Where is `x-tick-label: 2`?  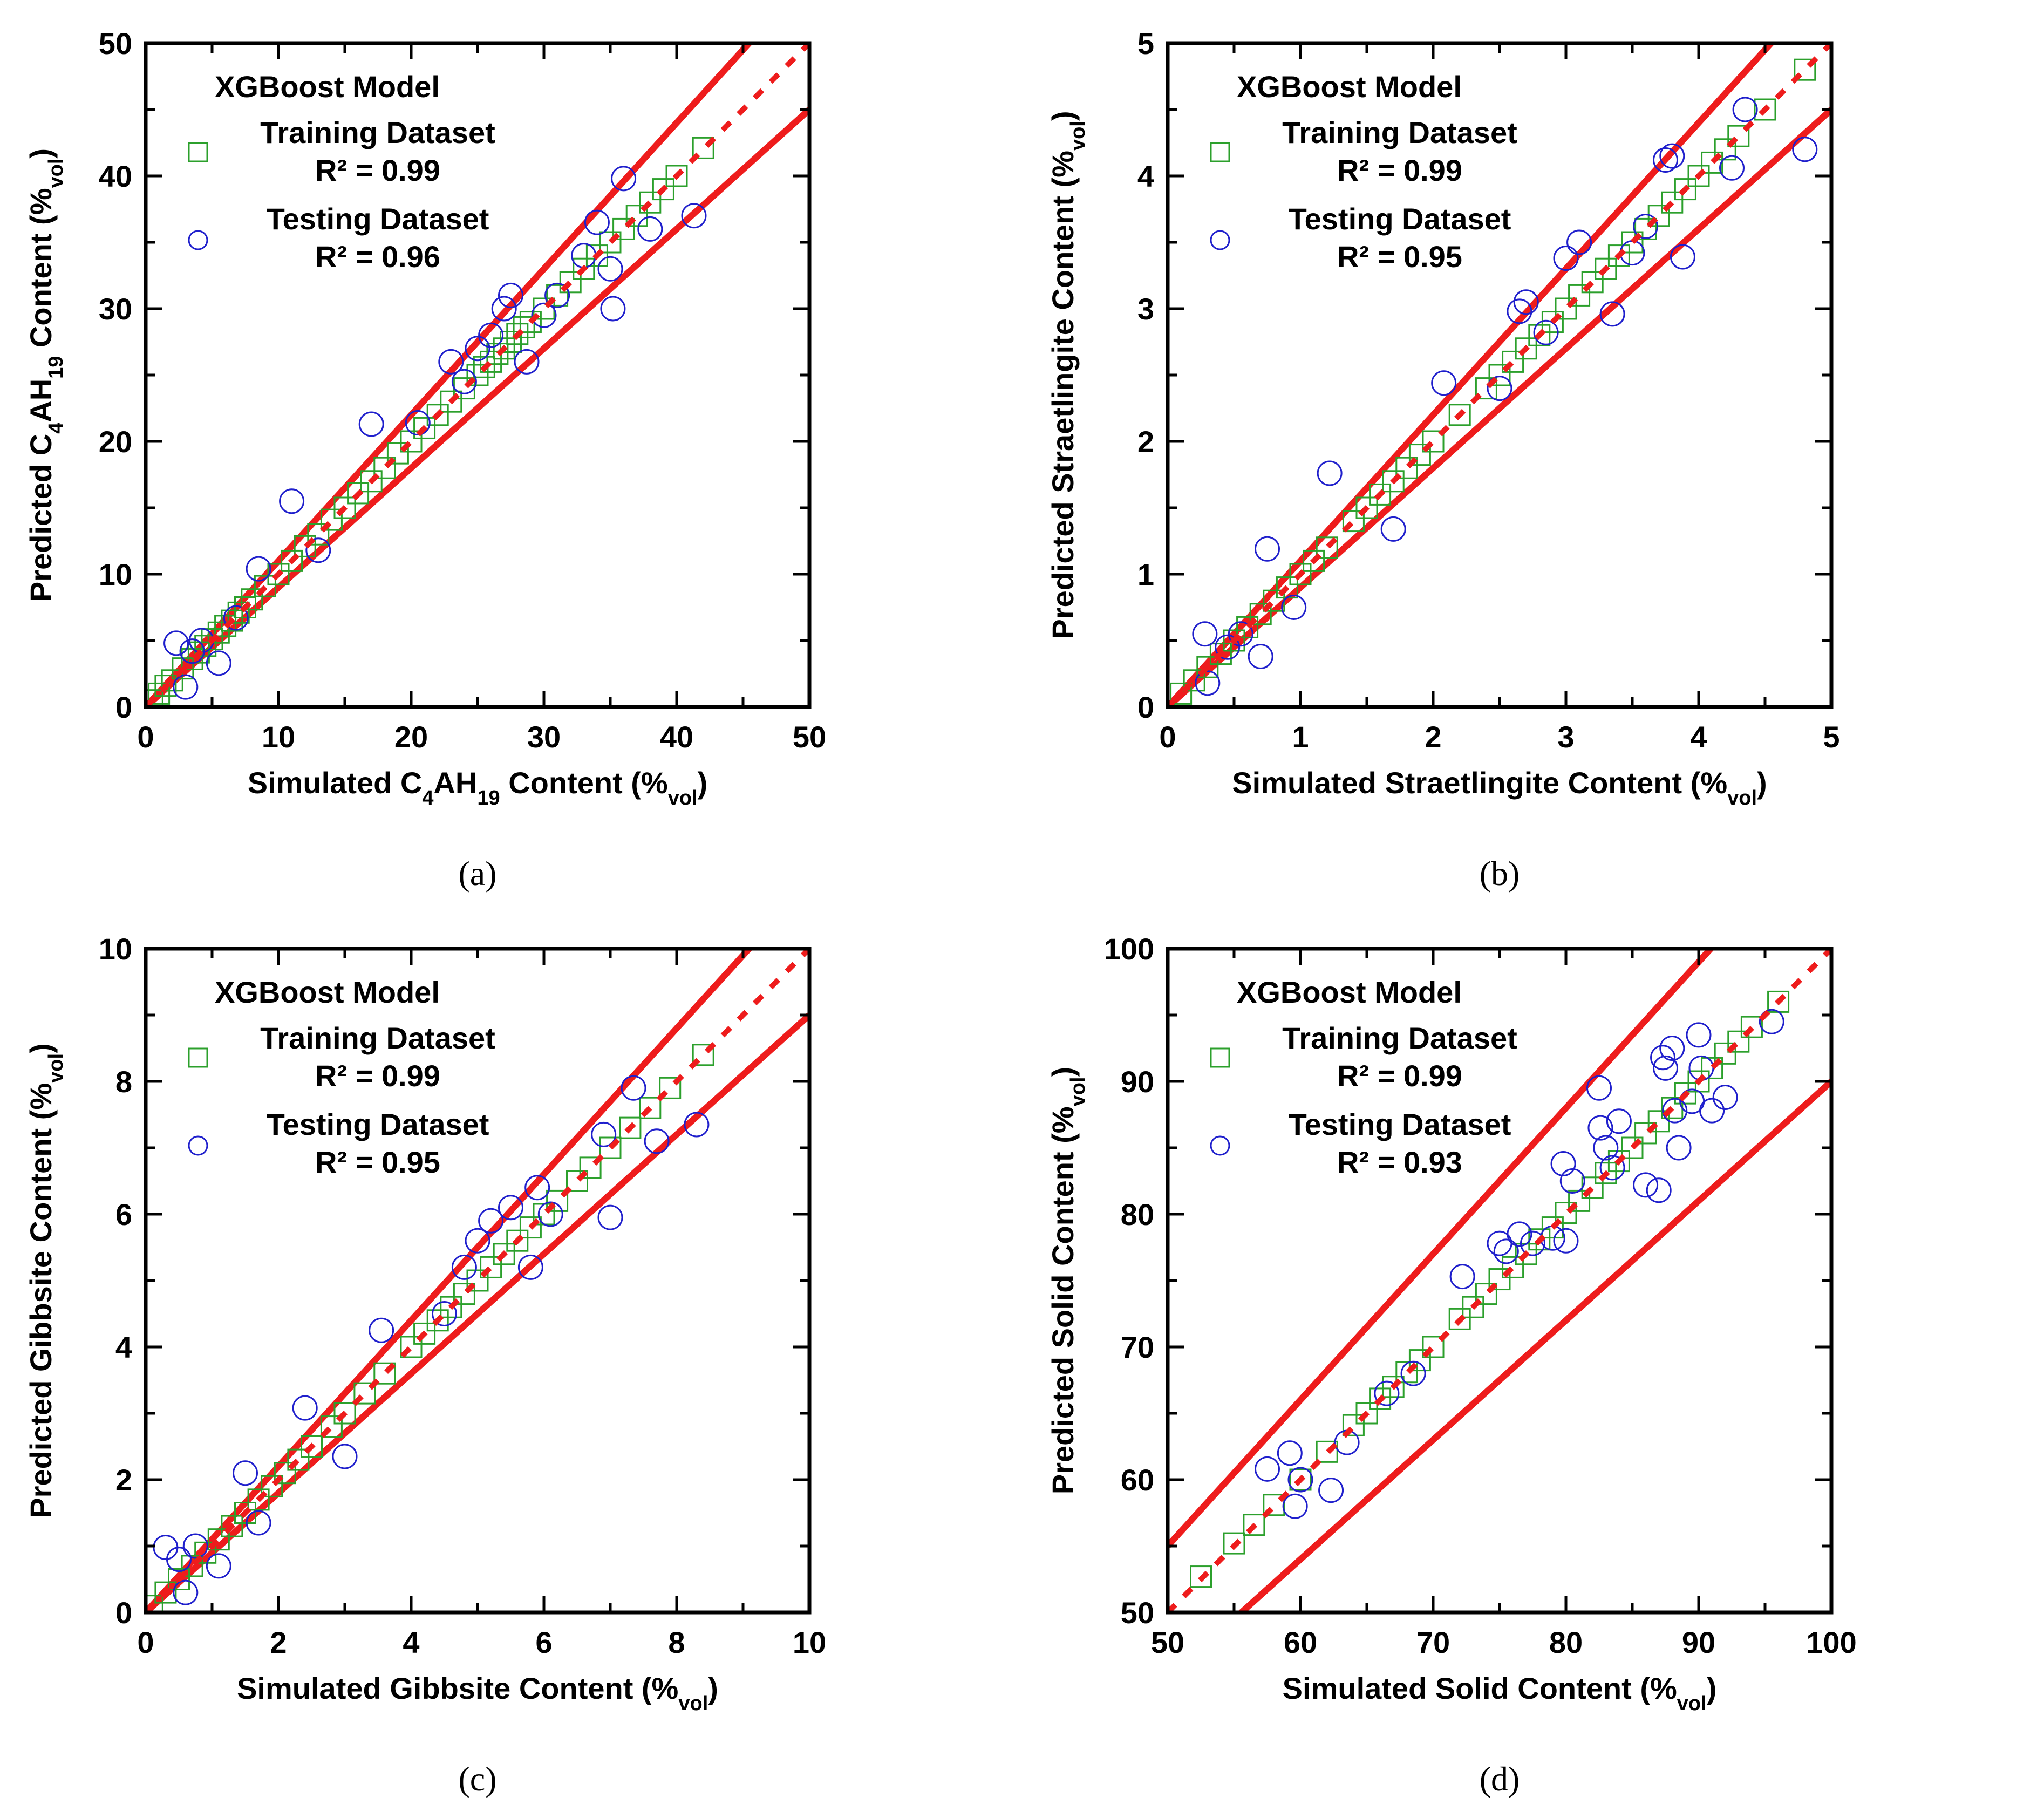 x-tick-label: 2 is located at coordinates (279, 1642).